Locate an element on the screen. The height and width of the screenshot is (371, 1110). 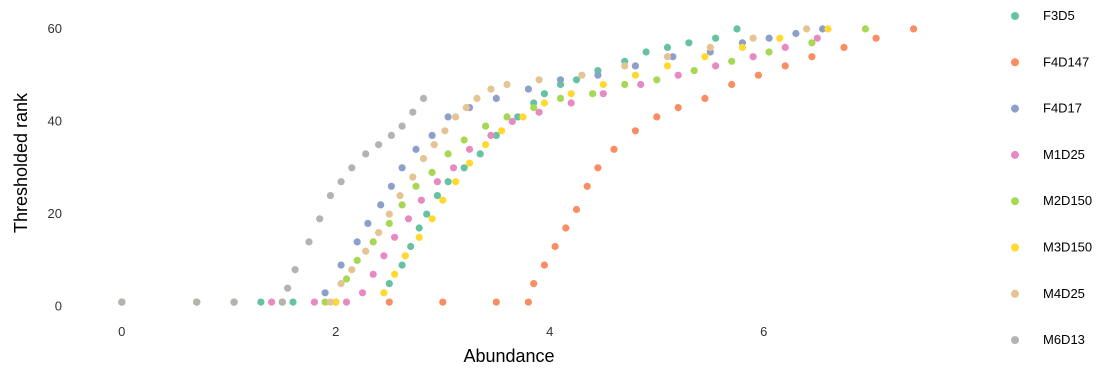
legend-item-f3d5: F3D5 is located at coordinates (1043, 15).